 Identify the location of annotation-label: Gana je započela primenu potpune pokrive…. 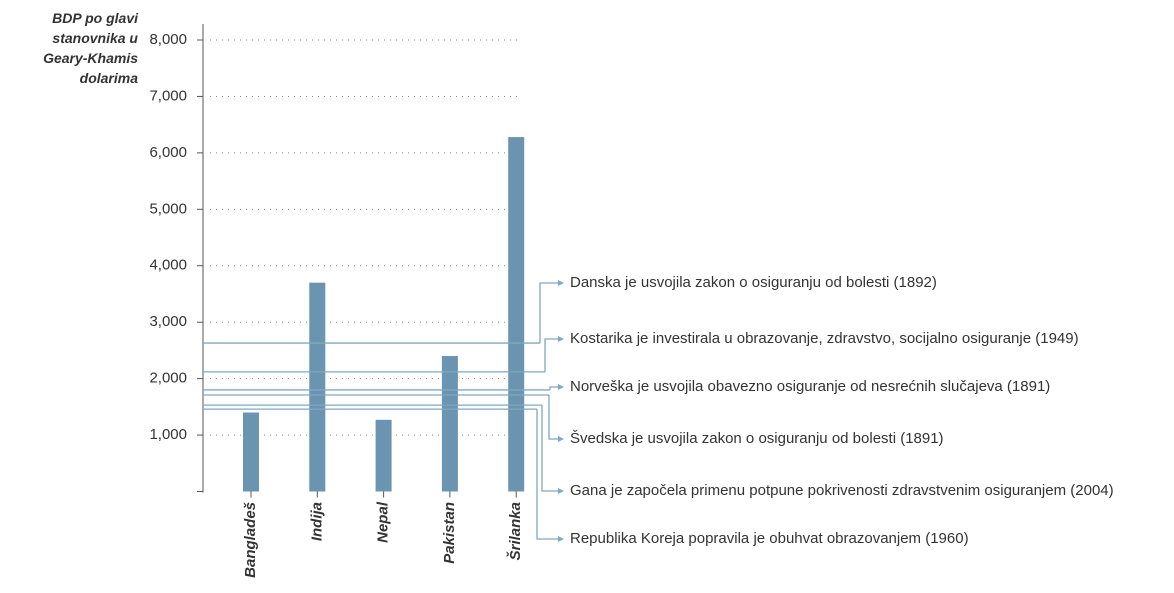
(842, 490).